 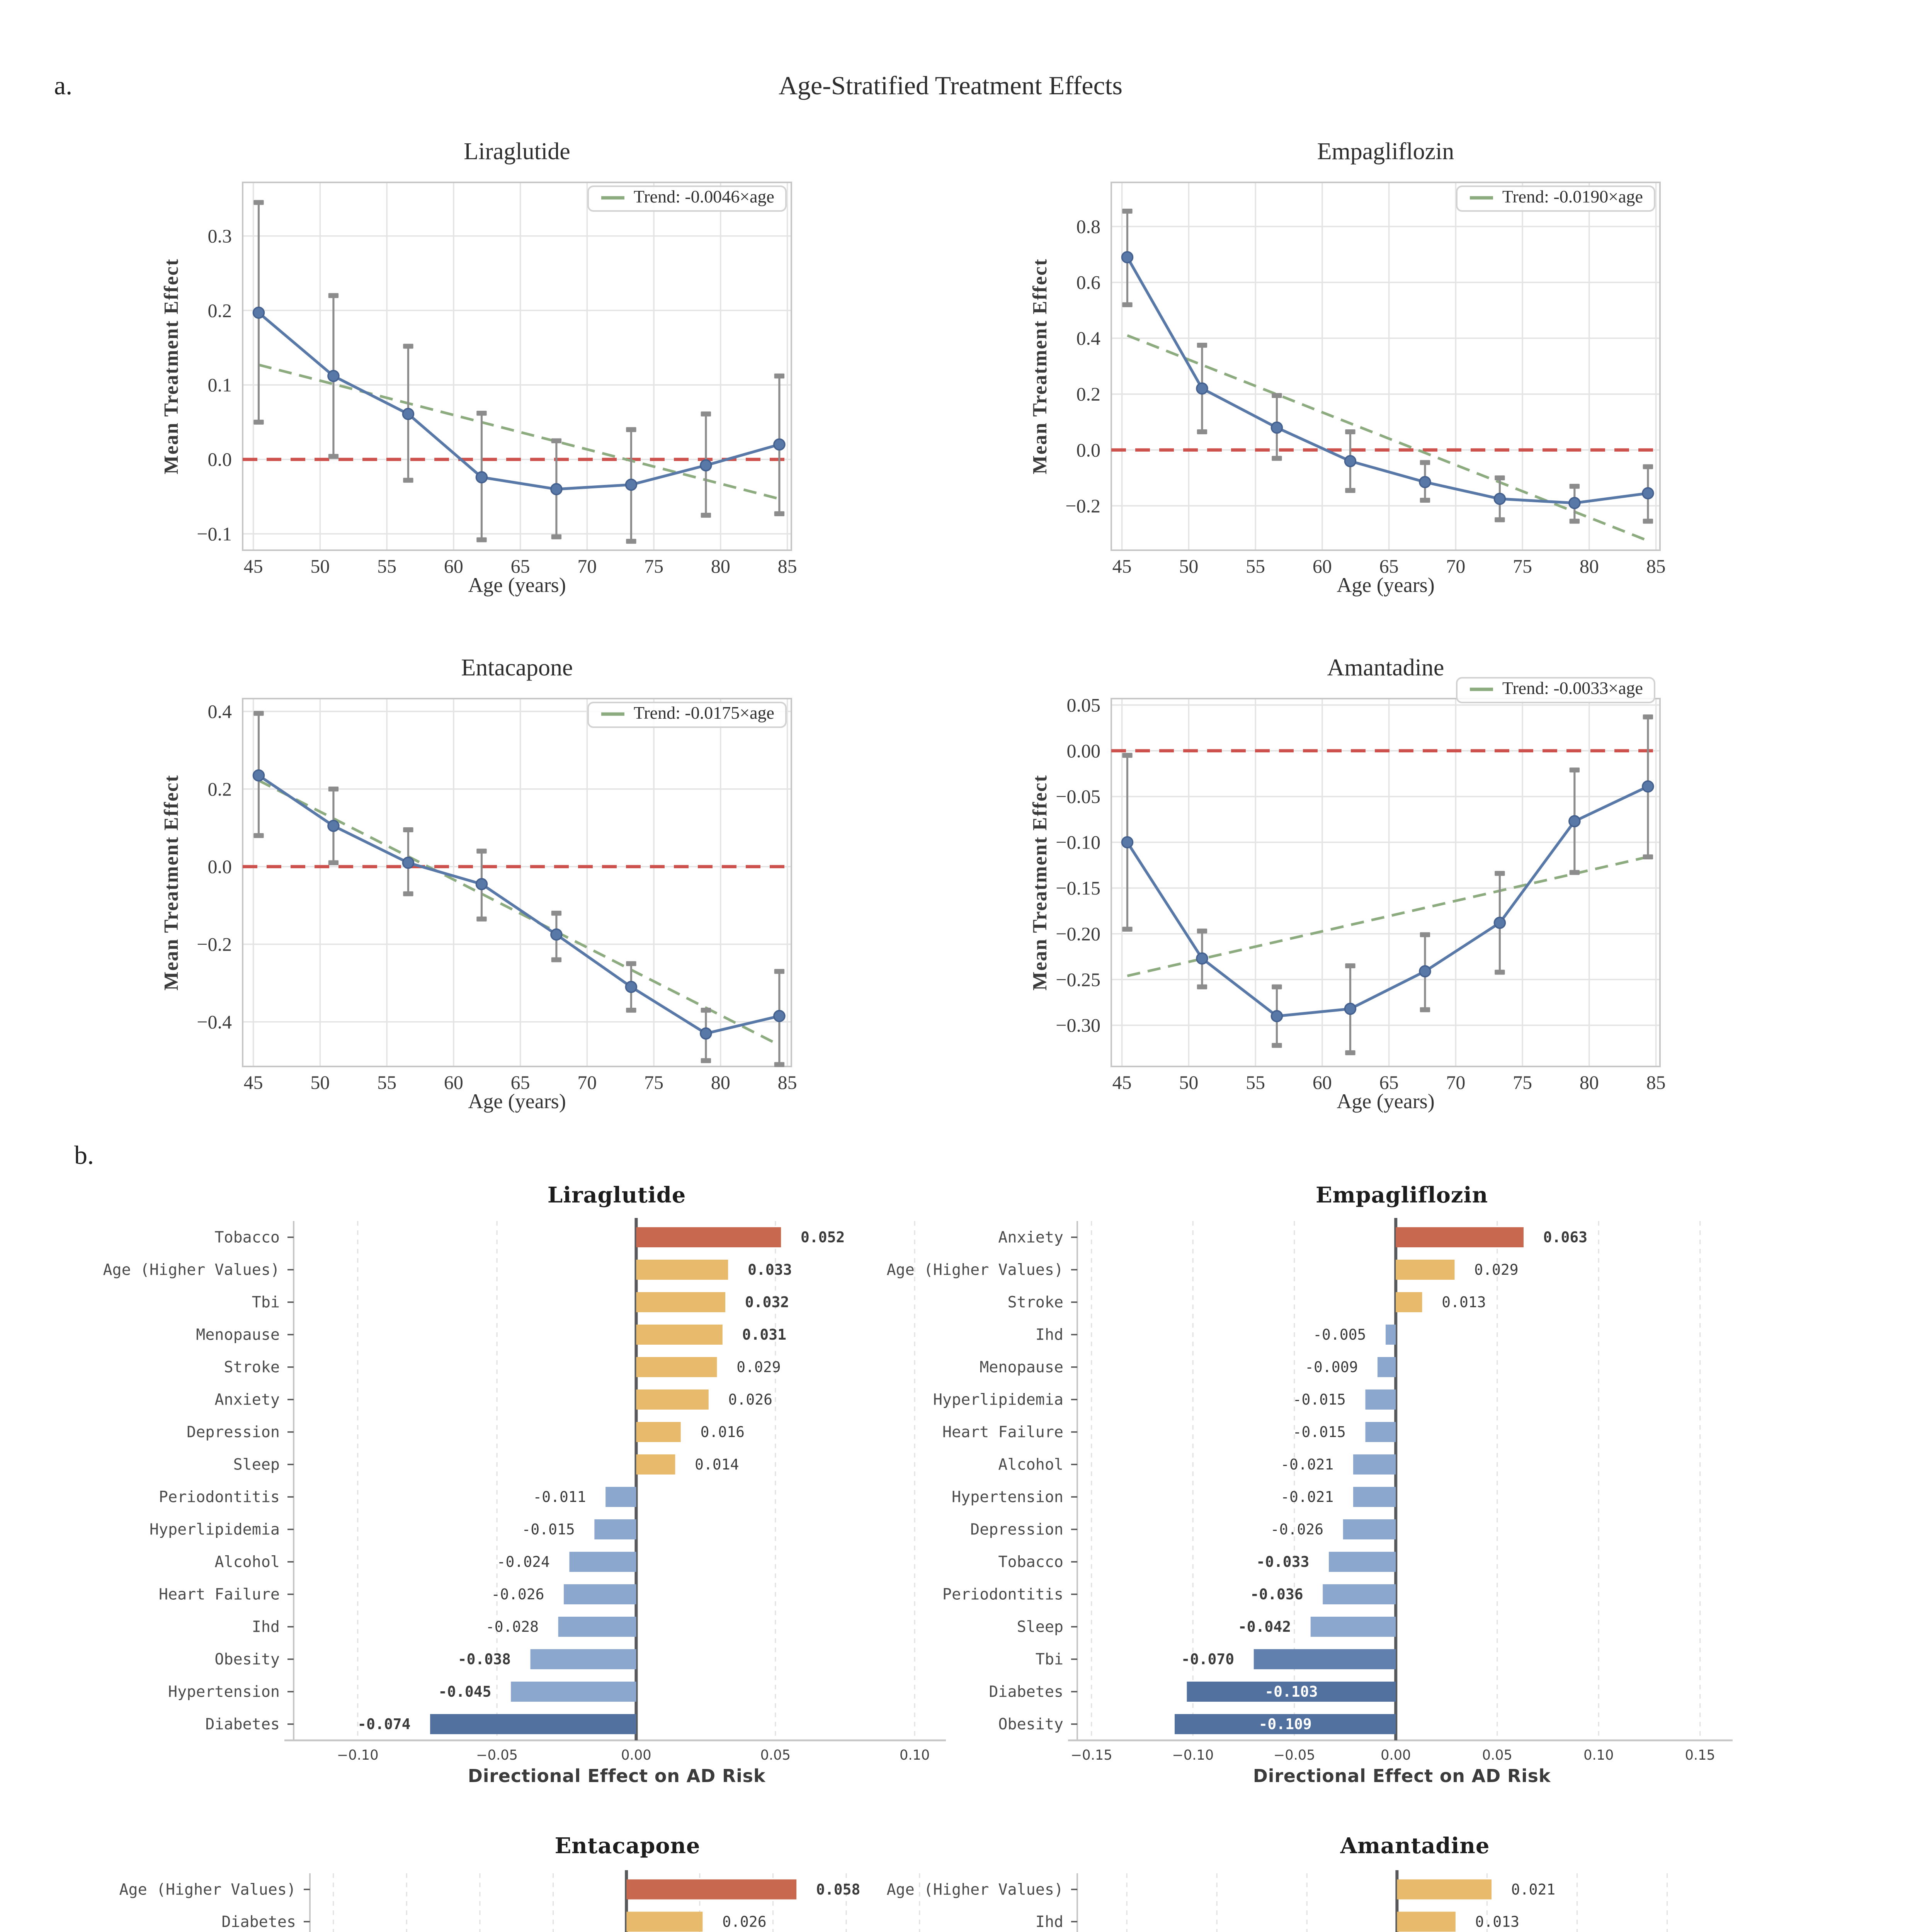 I want to click on category-label: Menopause, so click(x=1021, y=1368).